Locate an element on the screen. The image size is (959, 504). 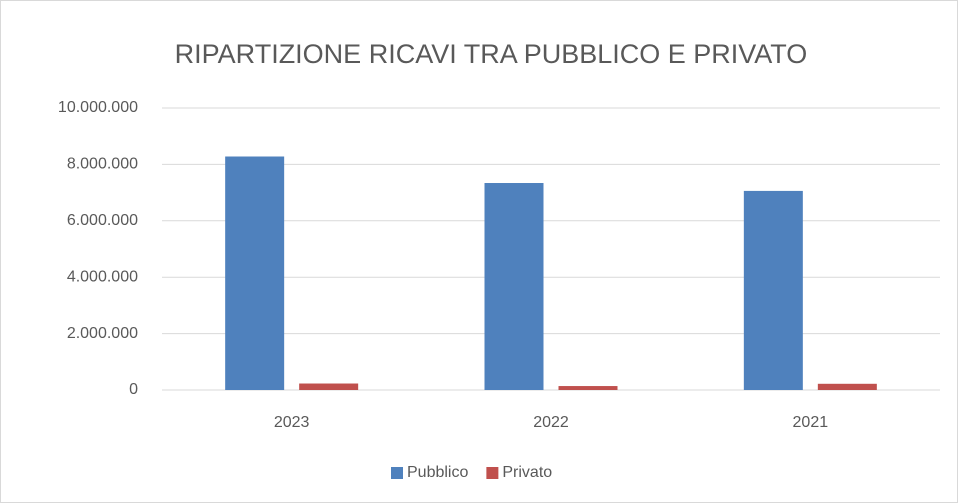
x-tick-label: 2023 is located at coordinates (292, 422).